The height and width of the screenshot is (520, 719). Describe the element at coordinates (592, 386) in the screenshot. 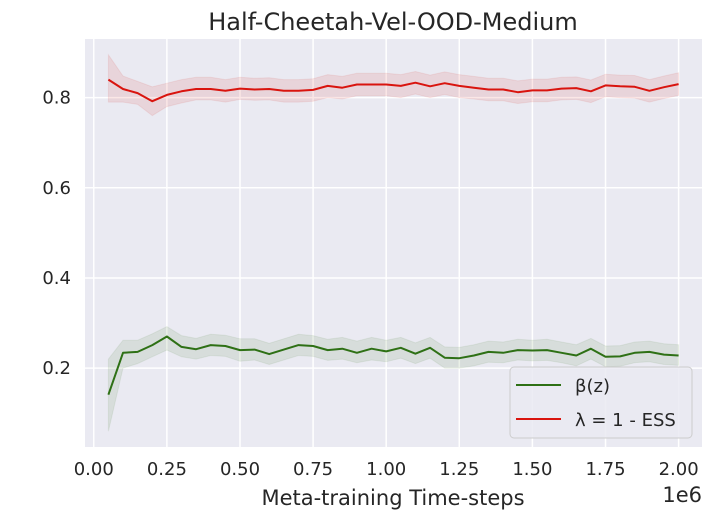

I see `legend-label-beta: β(z)` at that location.